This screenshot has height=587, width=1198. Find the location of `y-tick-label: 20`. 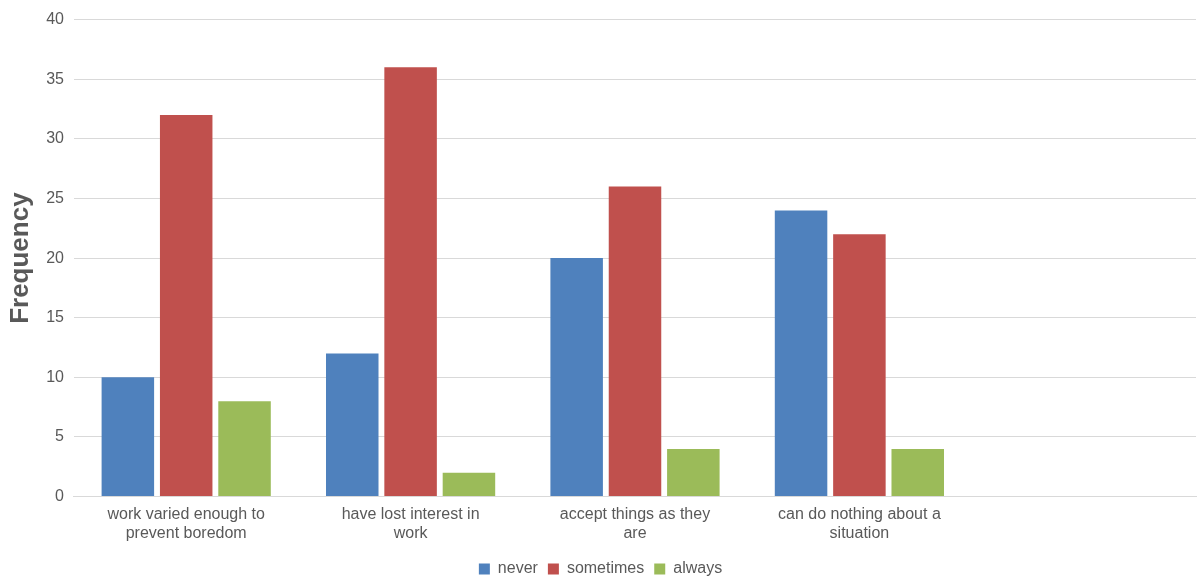

y-tick-label: 20 is located at coordinates (55, 257).